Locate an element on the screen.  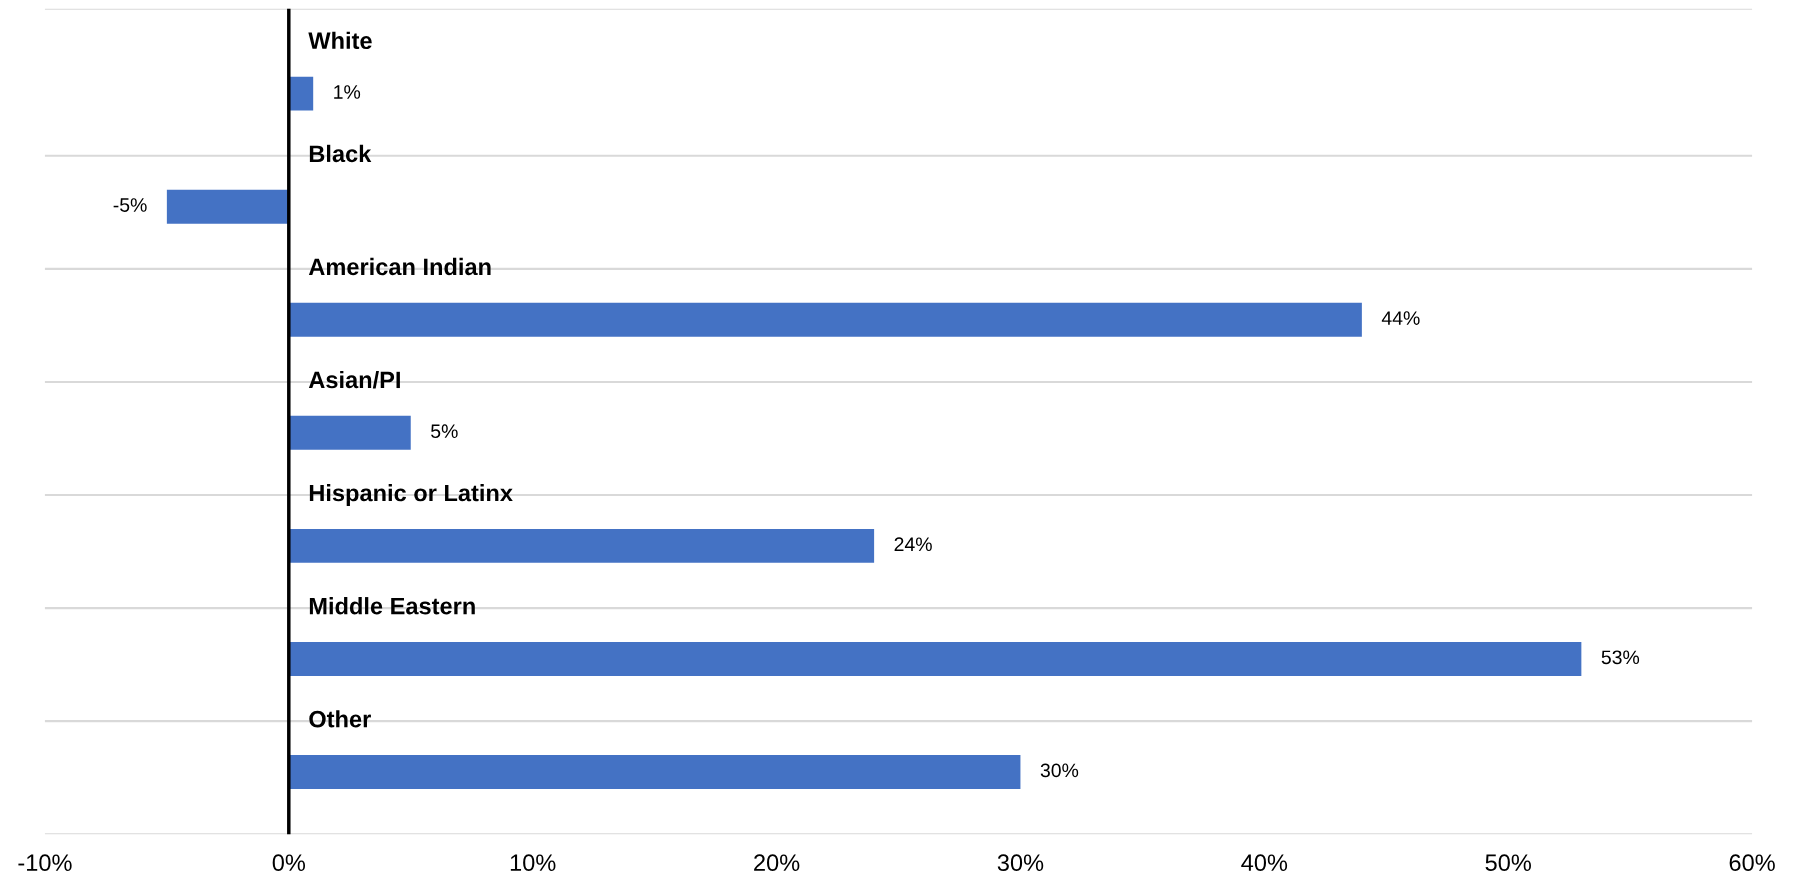
y-tick-label: White is located at coordinates (340, 40).